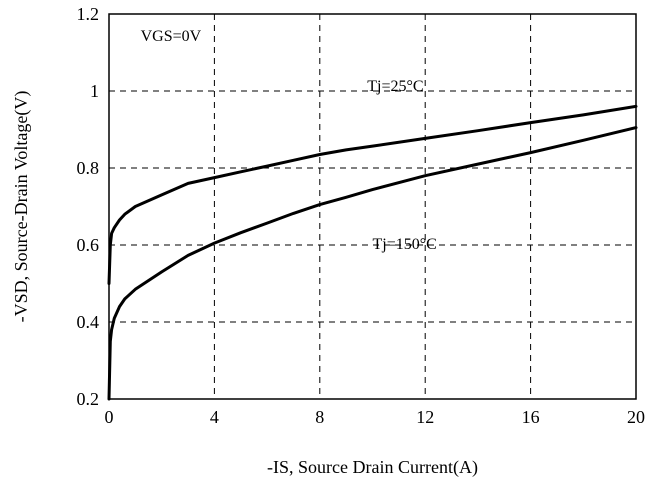  Describe the element at coordinates (319, 417) in the screenshot. I see `x-tick-label: 8` at that location.